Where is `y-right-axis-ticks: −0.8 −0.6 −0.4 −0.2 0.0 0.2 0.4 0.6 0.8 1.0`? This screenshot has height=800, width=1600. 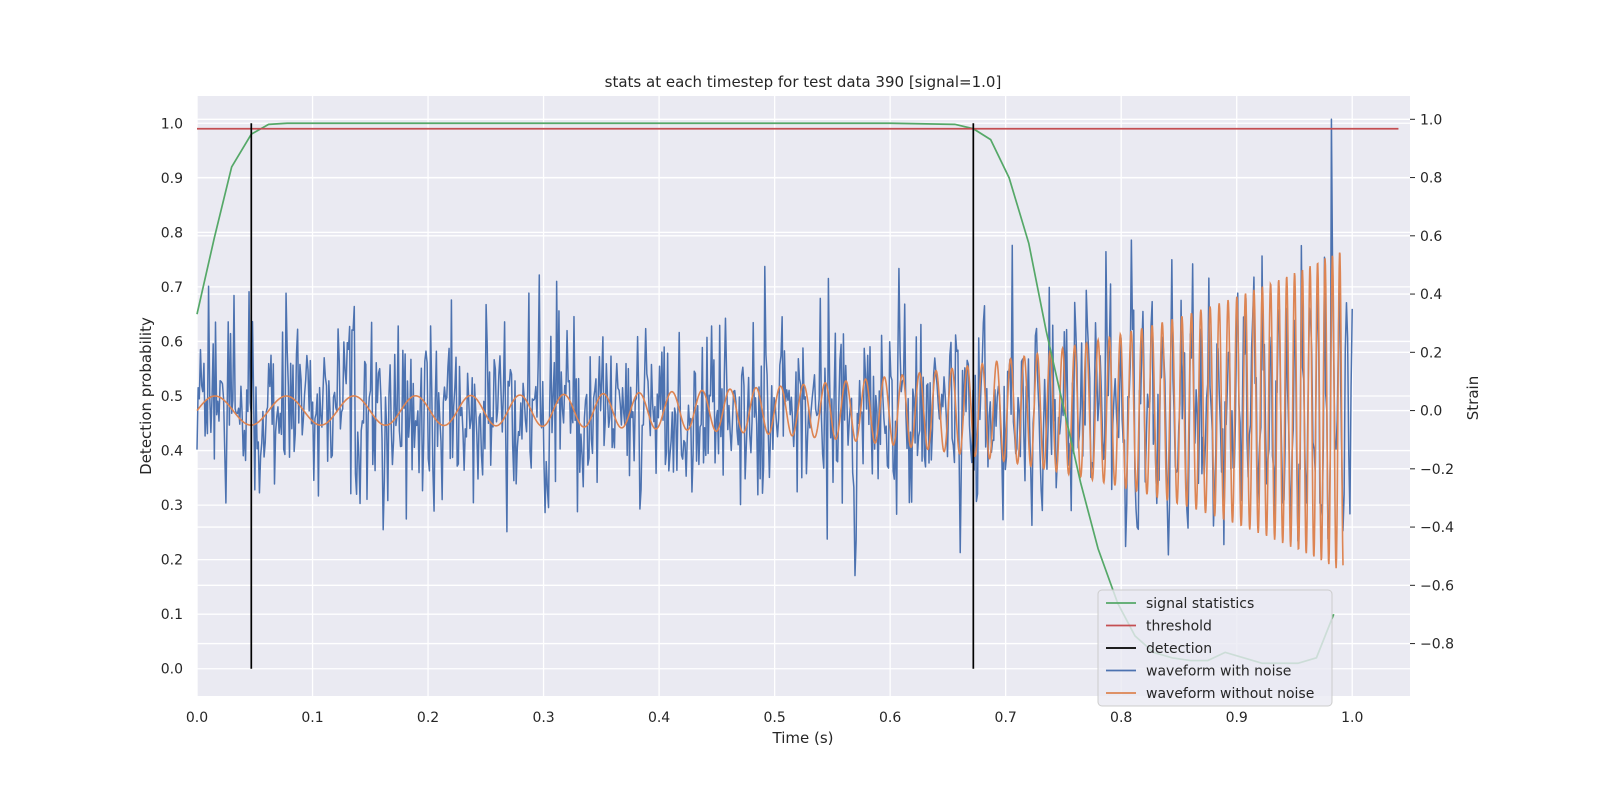 y-right-axis-ticks: −0.8 −0.6 −0.4 −0.2 0.0 0.2 0.4 0.6 0.8 1.0 is located at coordinates (1432, 382).